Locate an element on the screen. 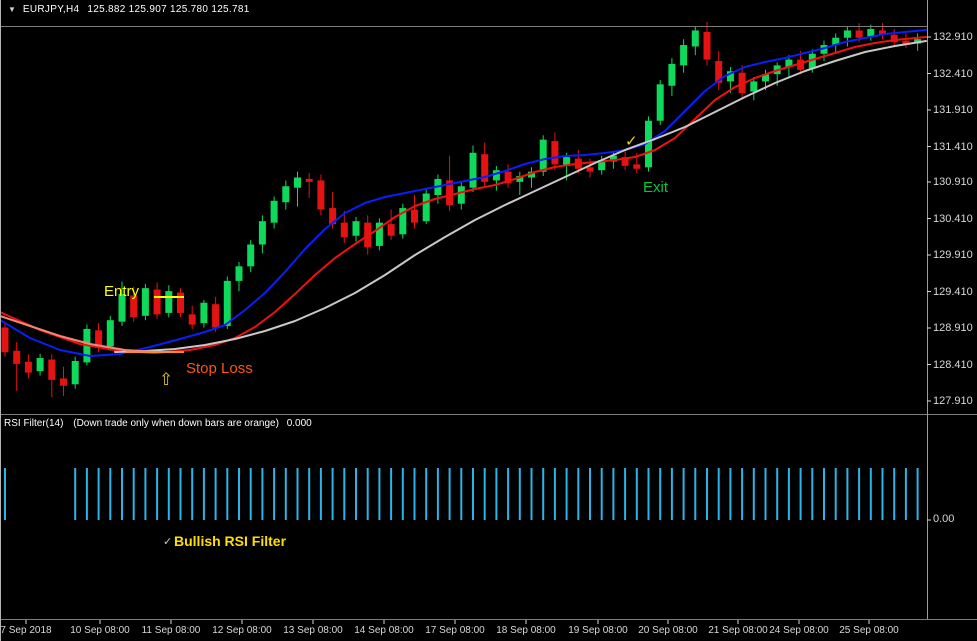 The image size is (977, 641). time-axis-label: 14 Sep 08:00 is located at coordinates (384, 630).